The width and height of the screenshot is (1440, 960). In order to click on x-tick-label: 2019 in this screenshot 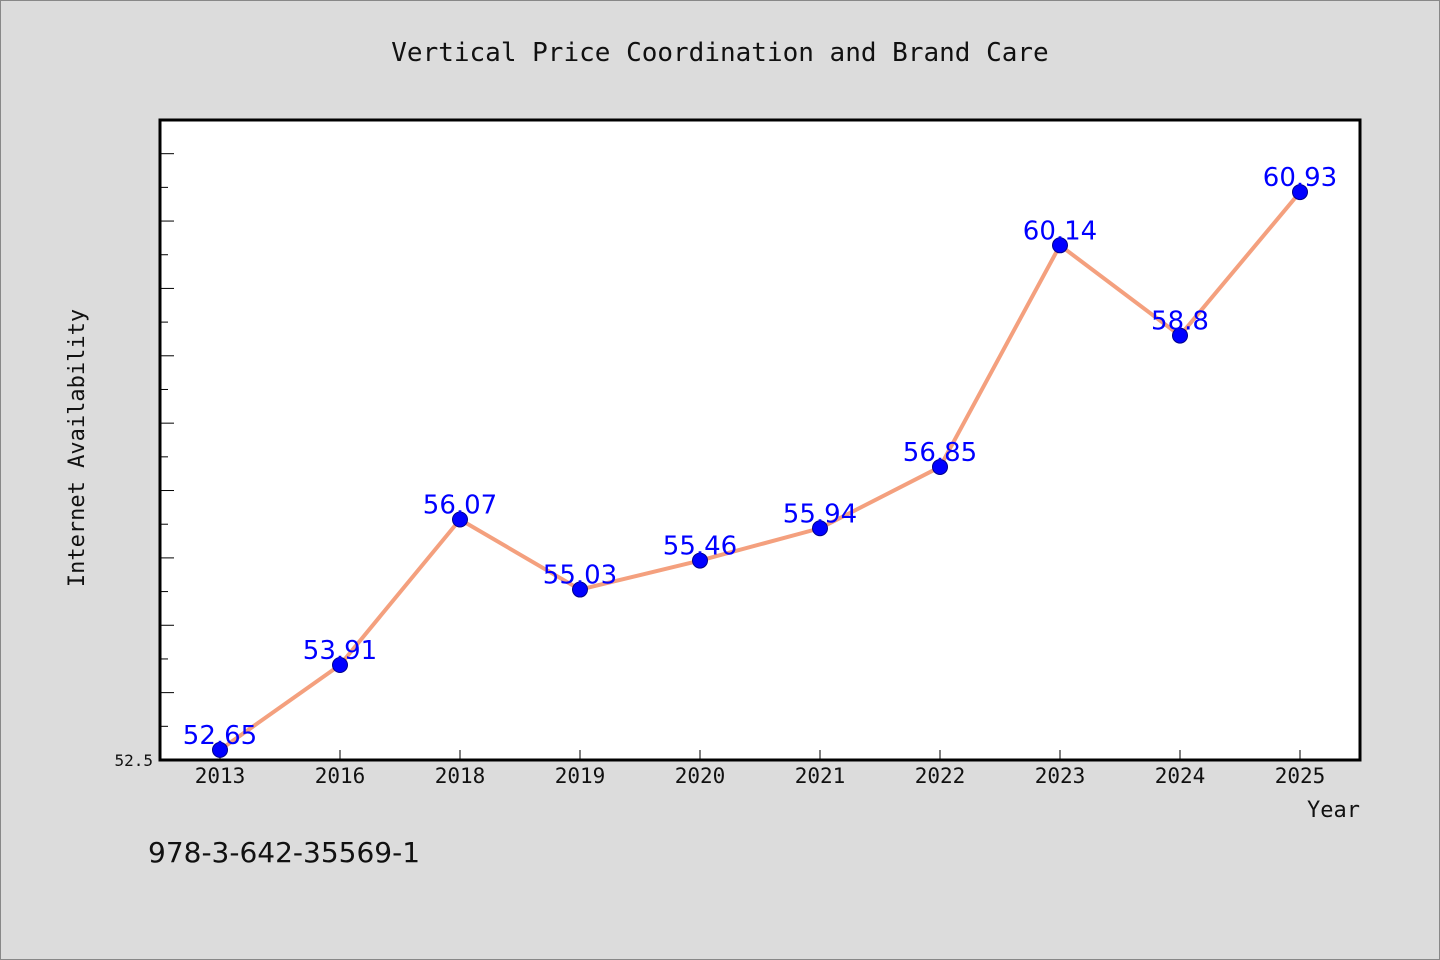, I will do `click(580, 776)`.